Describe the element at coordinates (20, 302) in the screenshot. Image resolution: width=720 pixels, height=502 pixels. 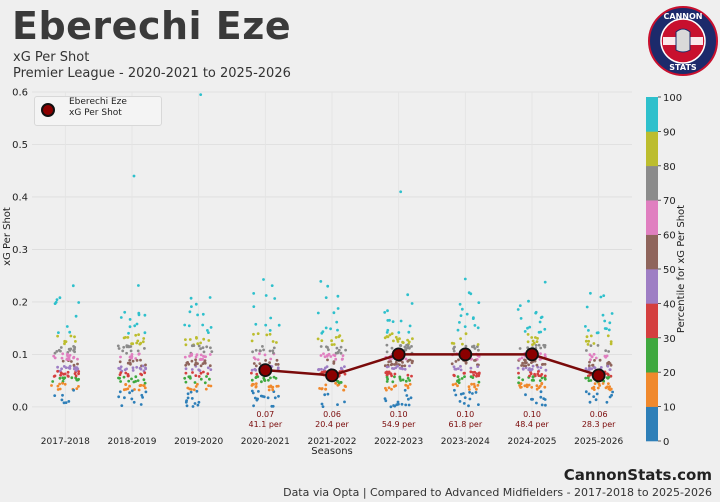
I see `y-tick-label: 0.2` at that location.